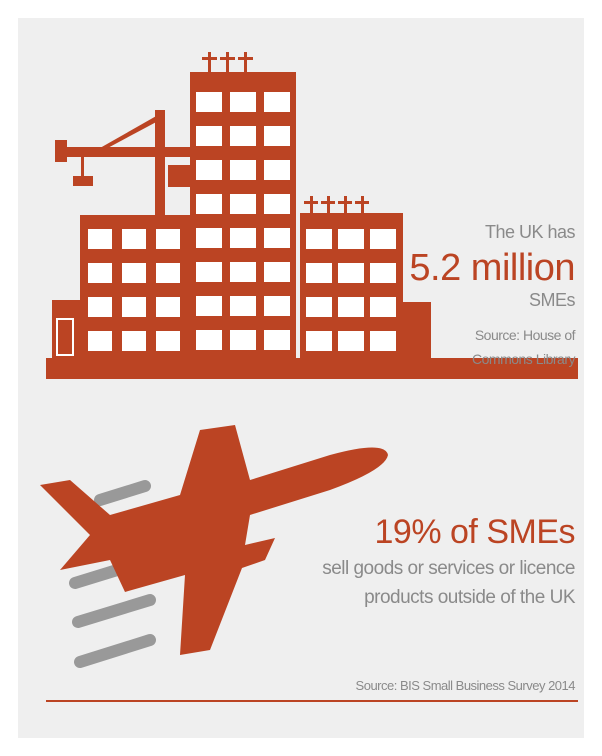 The height and width of the screenshot is (756, 602). Describe the element at coordinates (130, 132) in the screenshot. I see `crane-strut` at that location.